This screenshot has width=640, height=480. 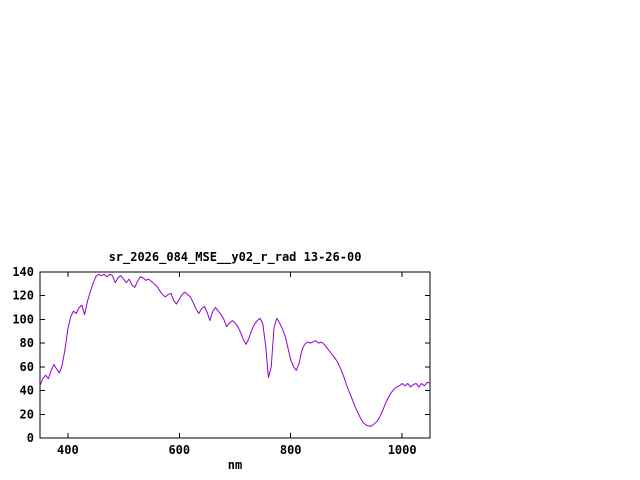 I want to click on chart-title: sr_2026_084_MSE__y02_r_rad 13-26-00, so click(x=235, y=257).